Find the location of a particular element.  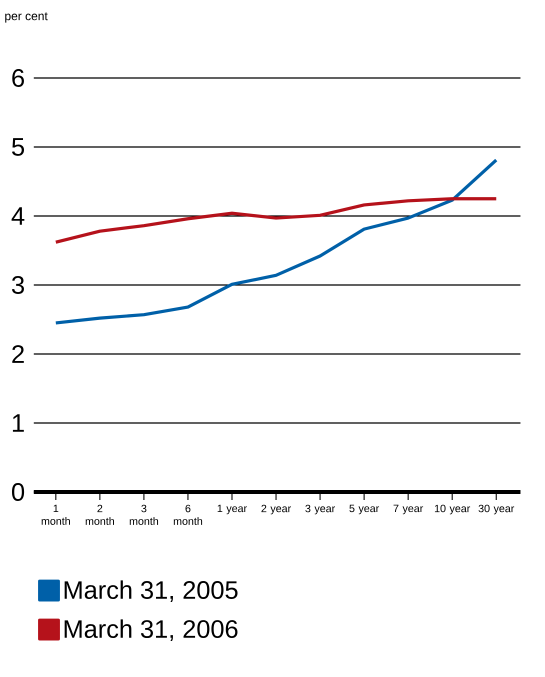

y-tick-label: 4 is located at coordinates (18, 216).